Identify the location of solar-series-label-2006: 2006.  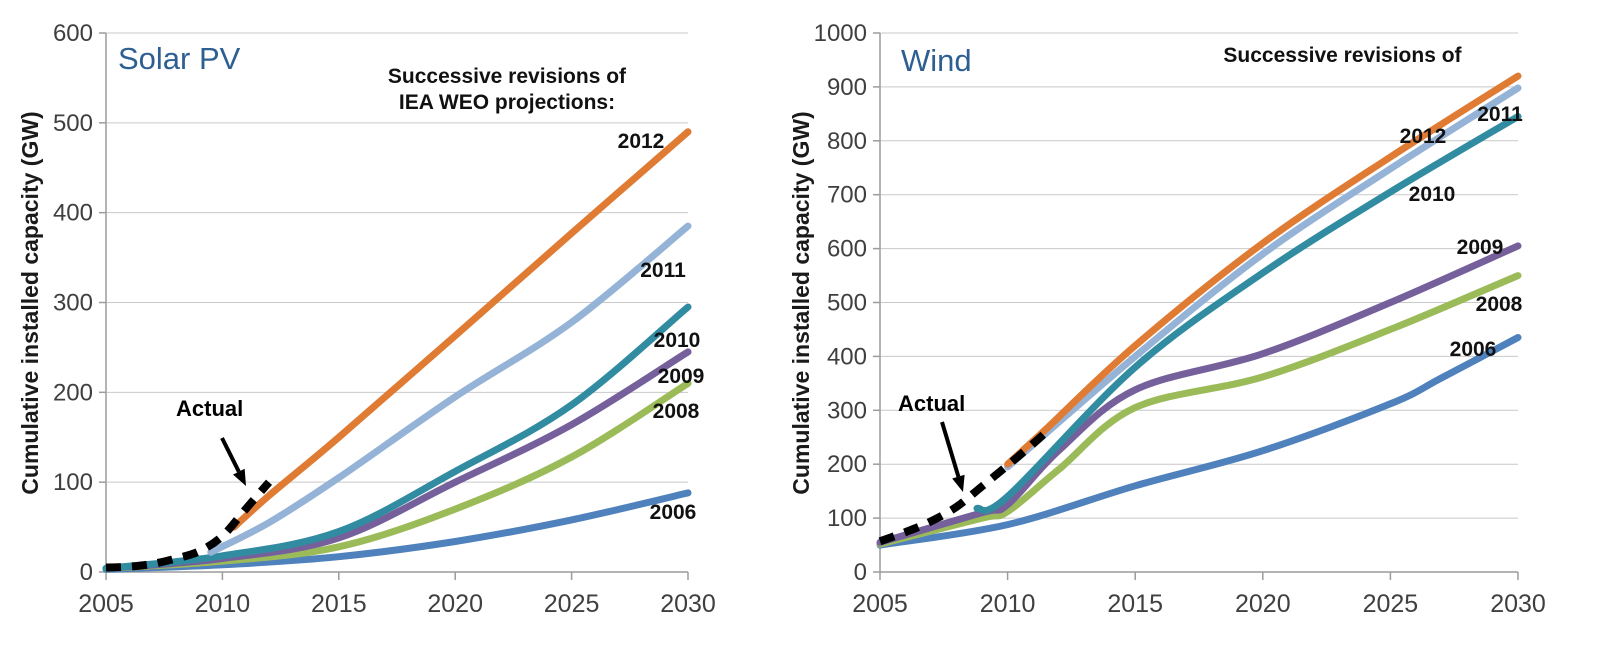
(673, 512).